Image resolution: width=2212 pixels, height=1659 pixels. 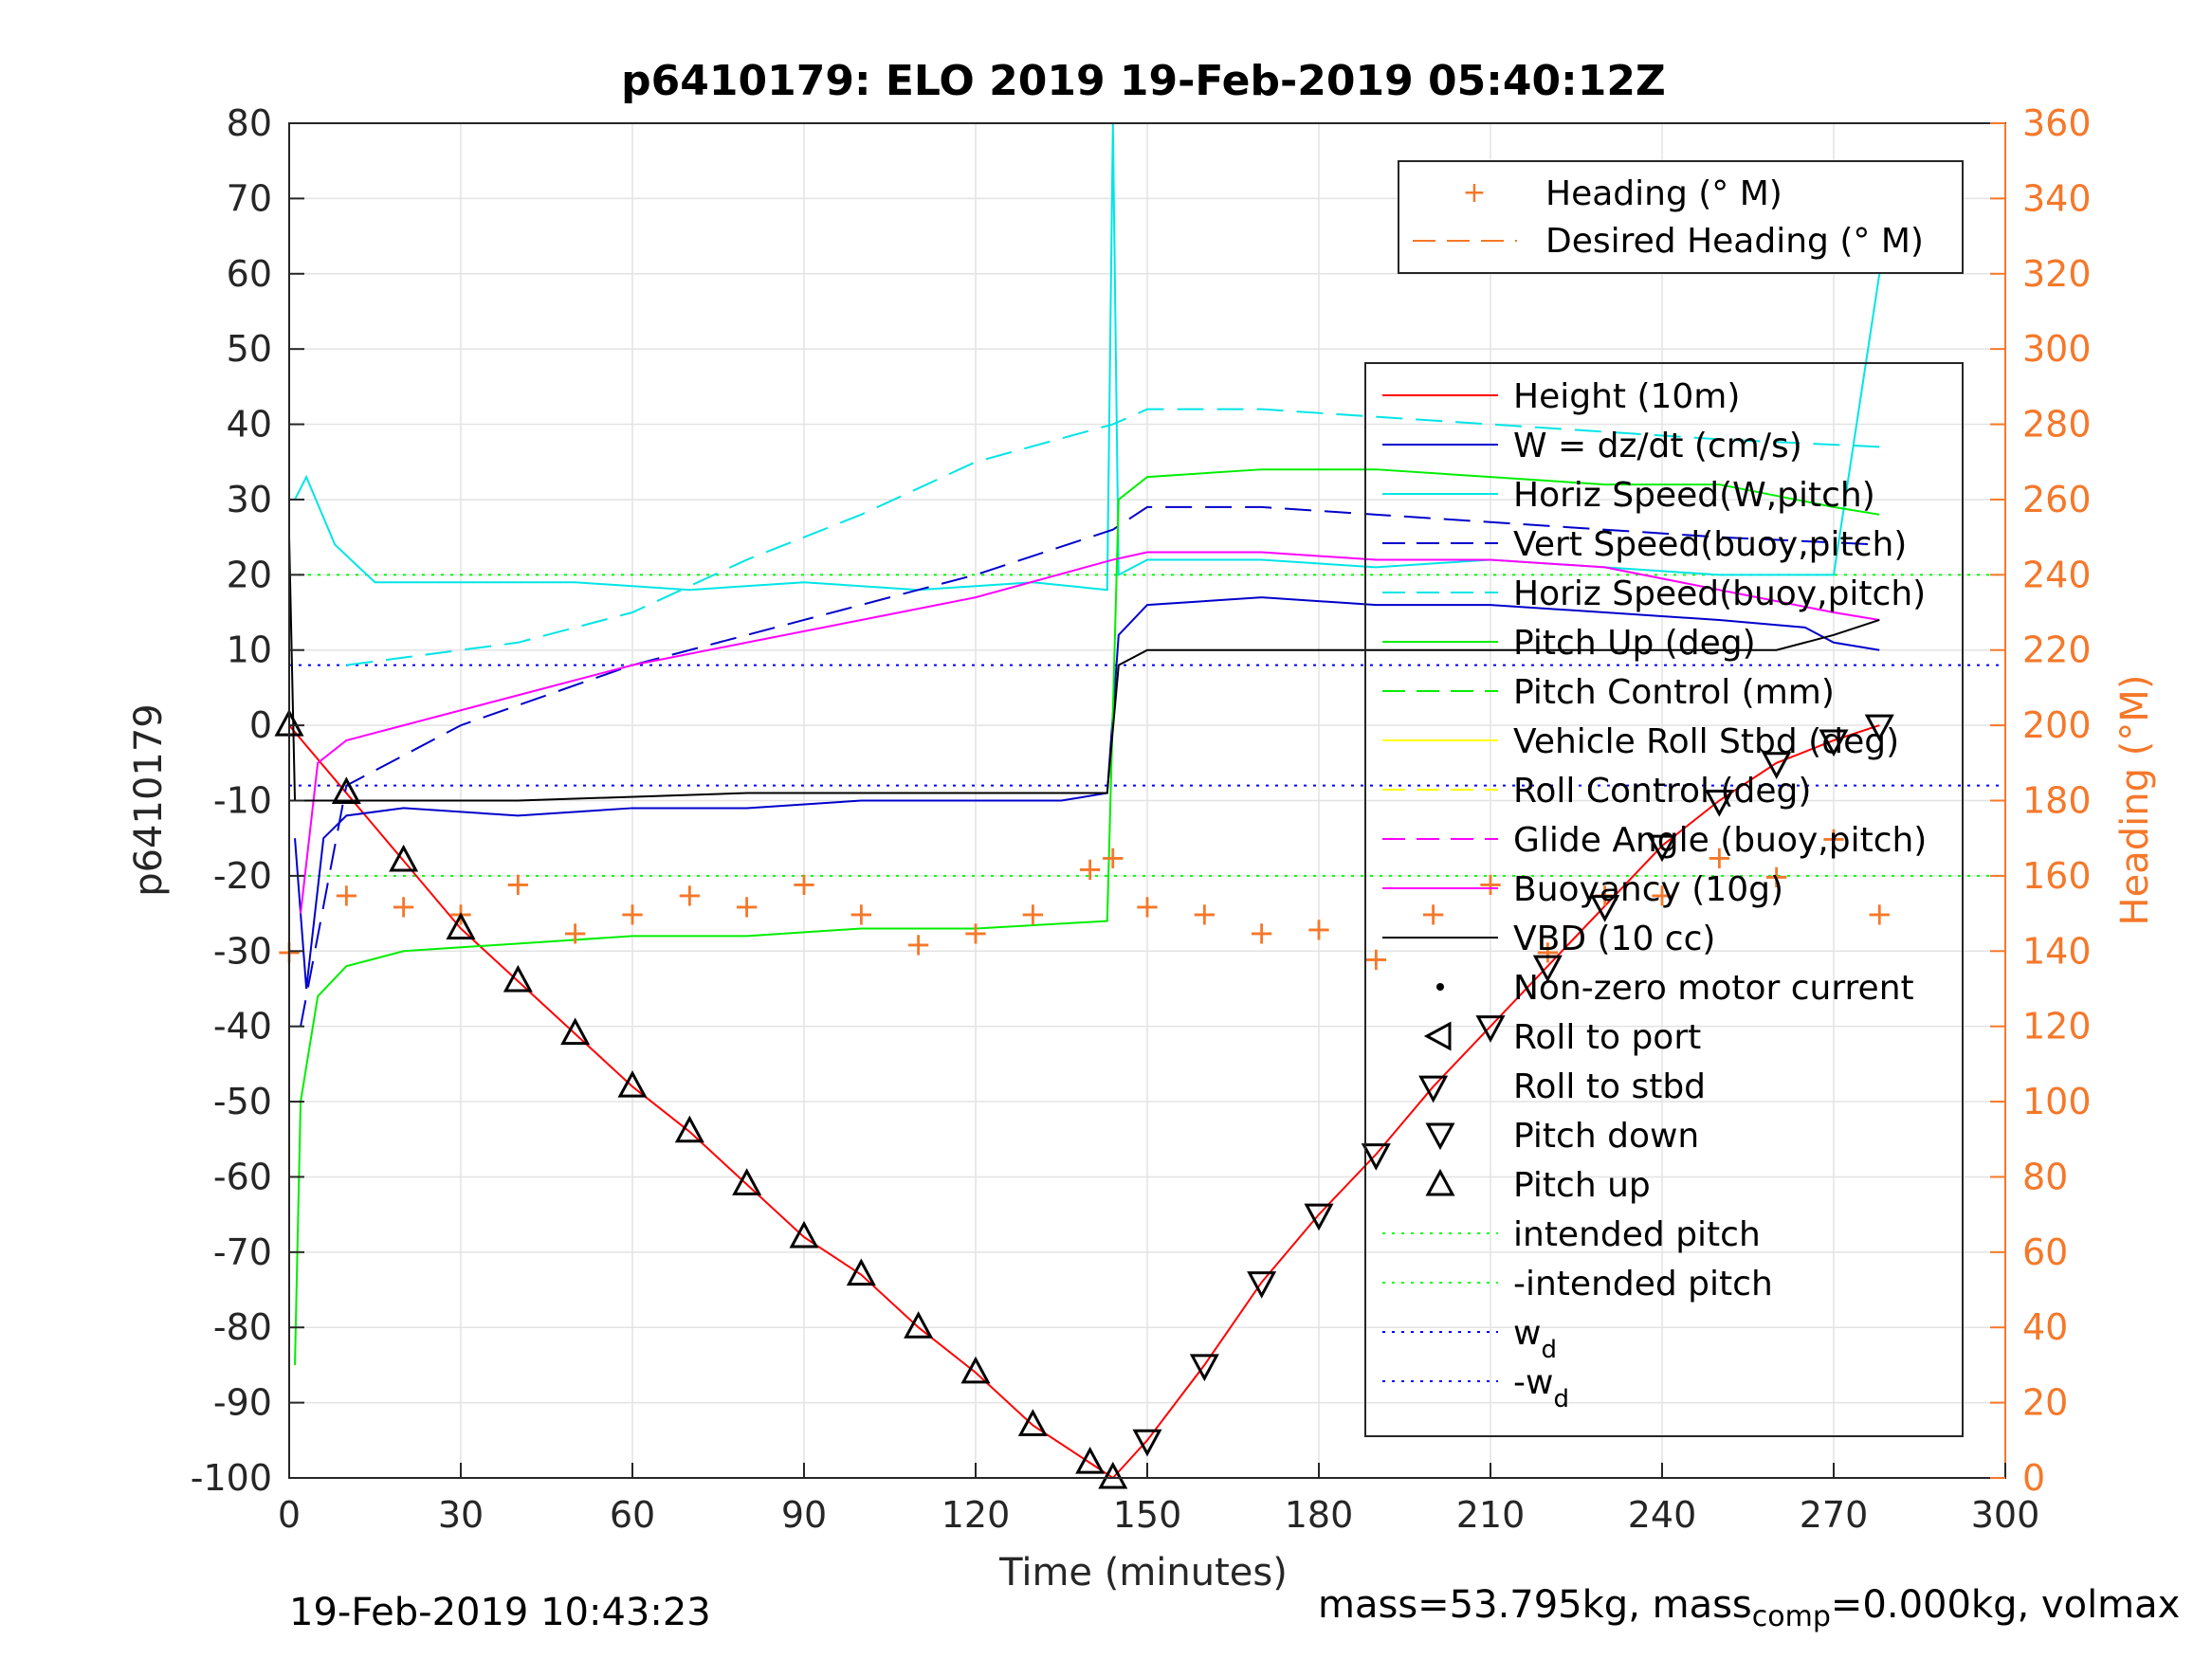 I want to click on y-tick-label: -50, so click(x=242, y=1101).